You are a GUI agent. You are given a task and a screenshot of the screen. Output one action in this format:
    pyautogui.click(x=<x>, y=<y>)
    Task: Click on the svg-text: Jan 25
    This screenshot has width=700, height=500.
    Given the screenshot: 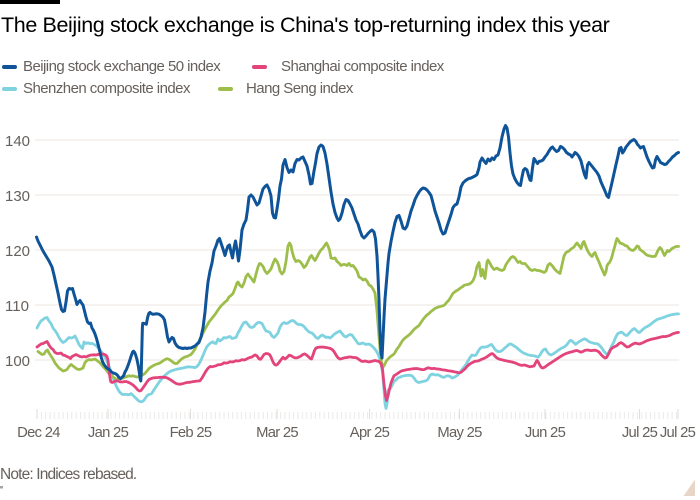 What is the action you would take?
    pyautogui.click(x=108, y=433)
    